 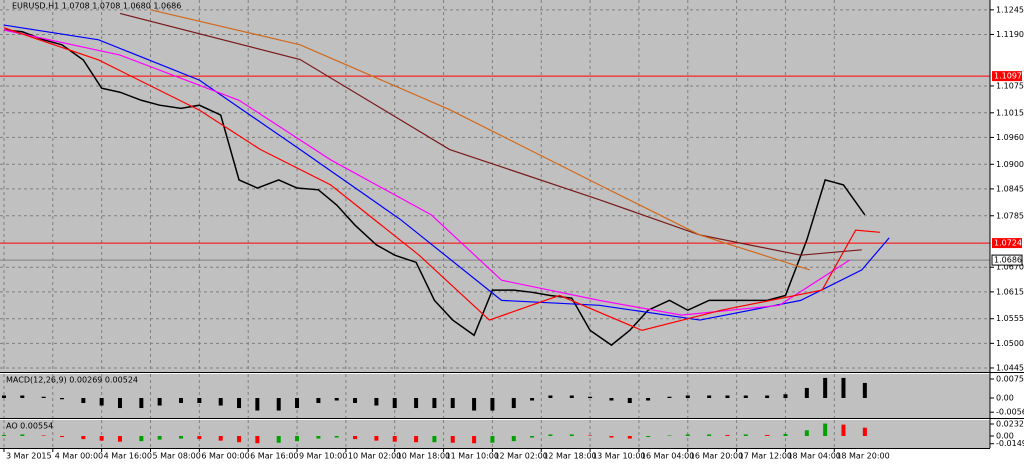 I want to click on y-tick-label: 1.0670, so click(x=1010, y=267).